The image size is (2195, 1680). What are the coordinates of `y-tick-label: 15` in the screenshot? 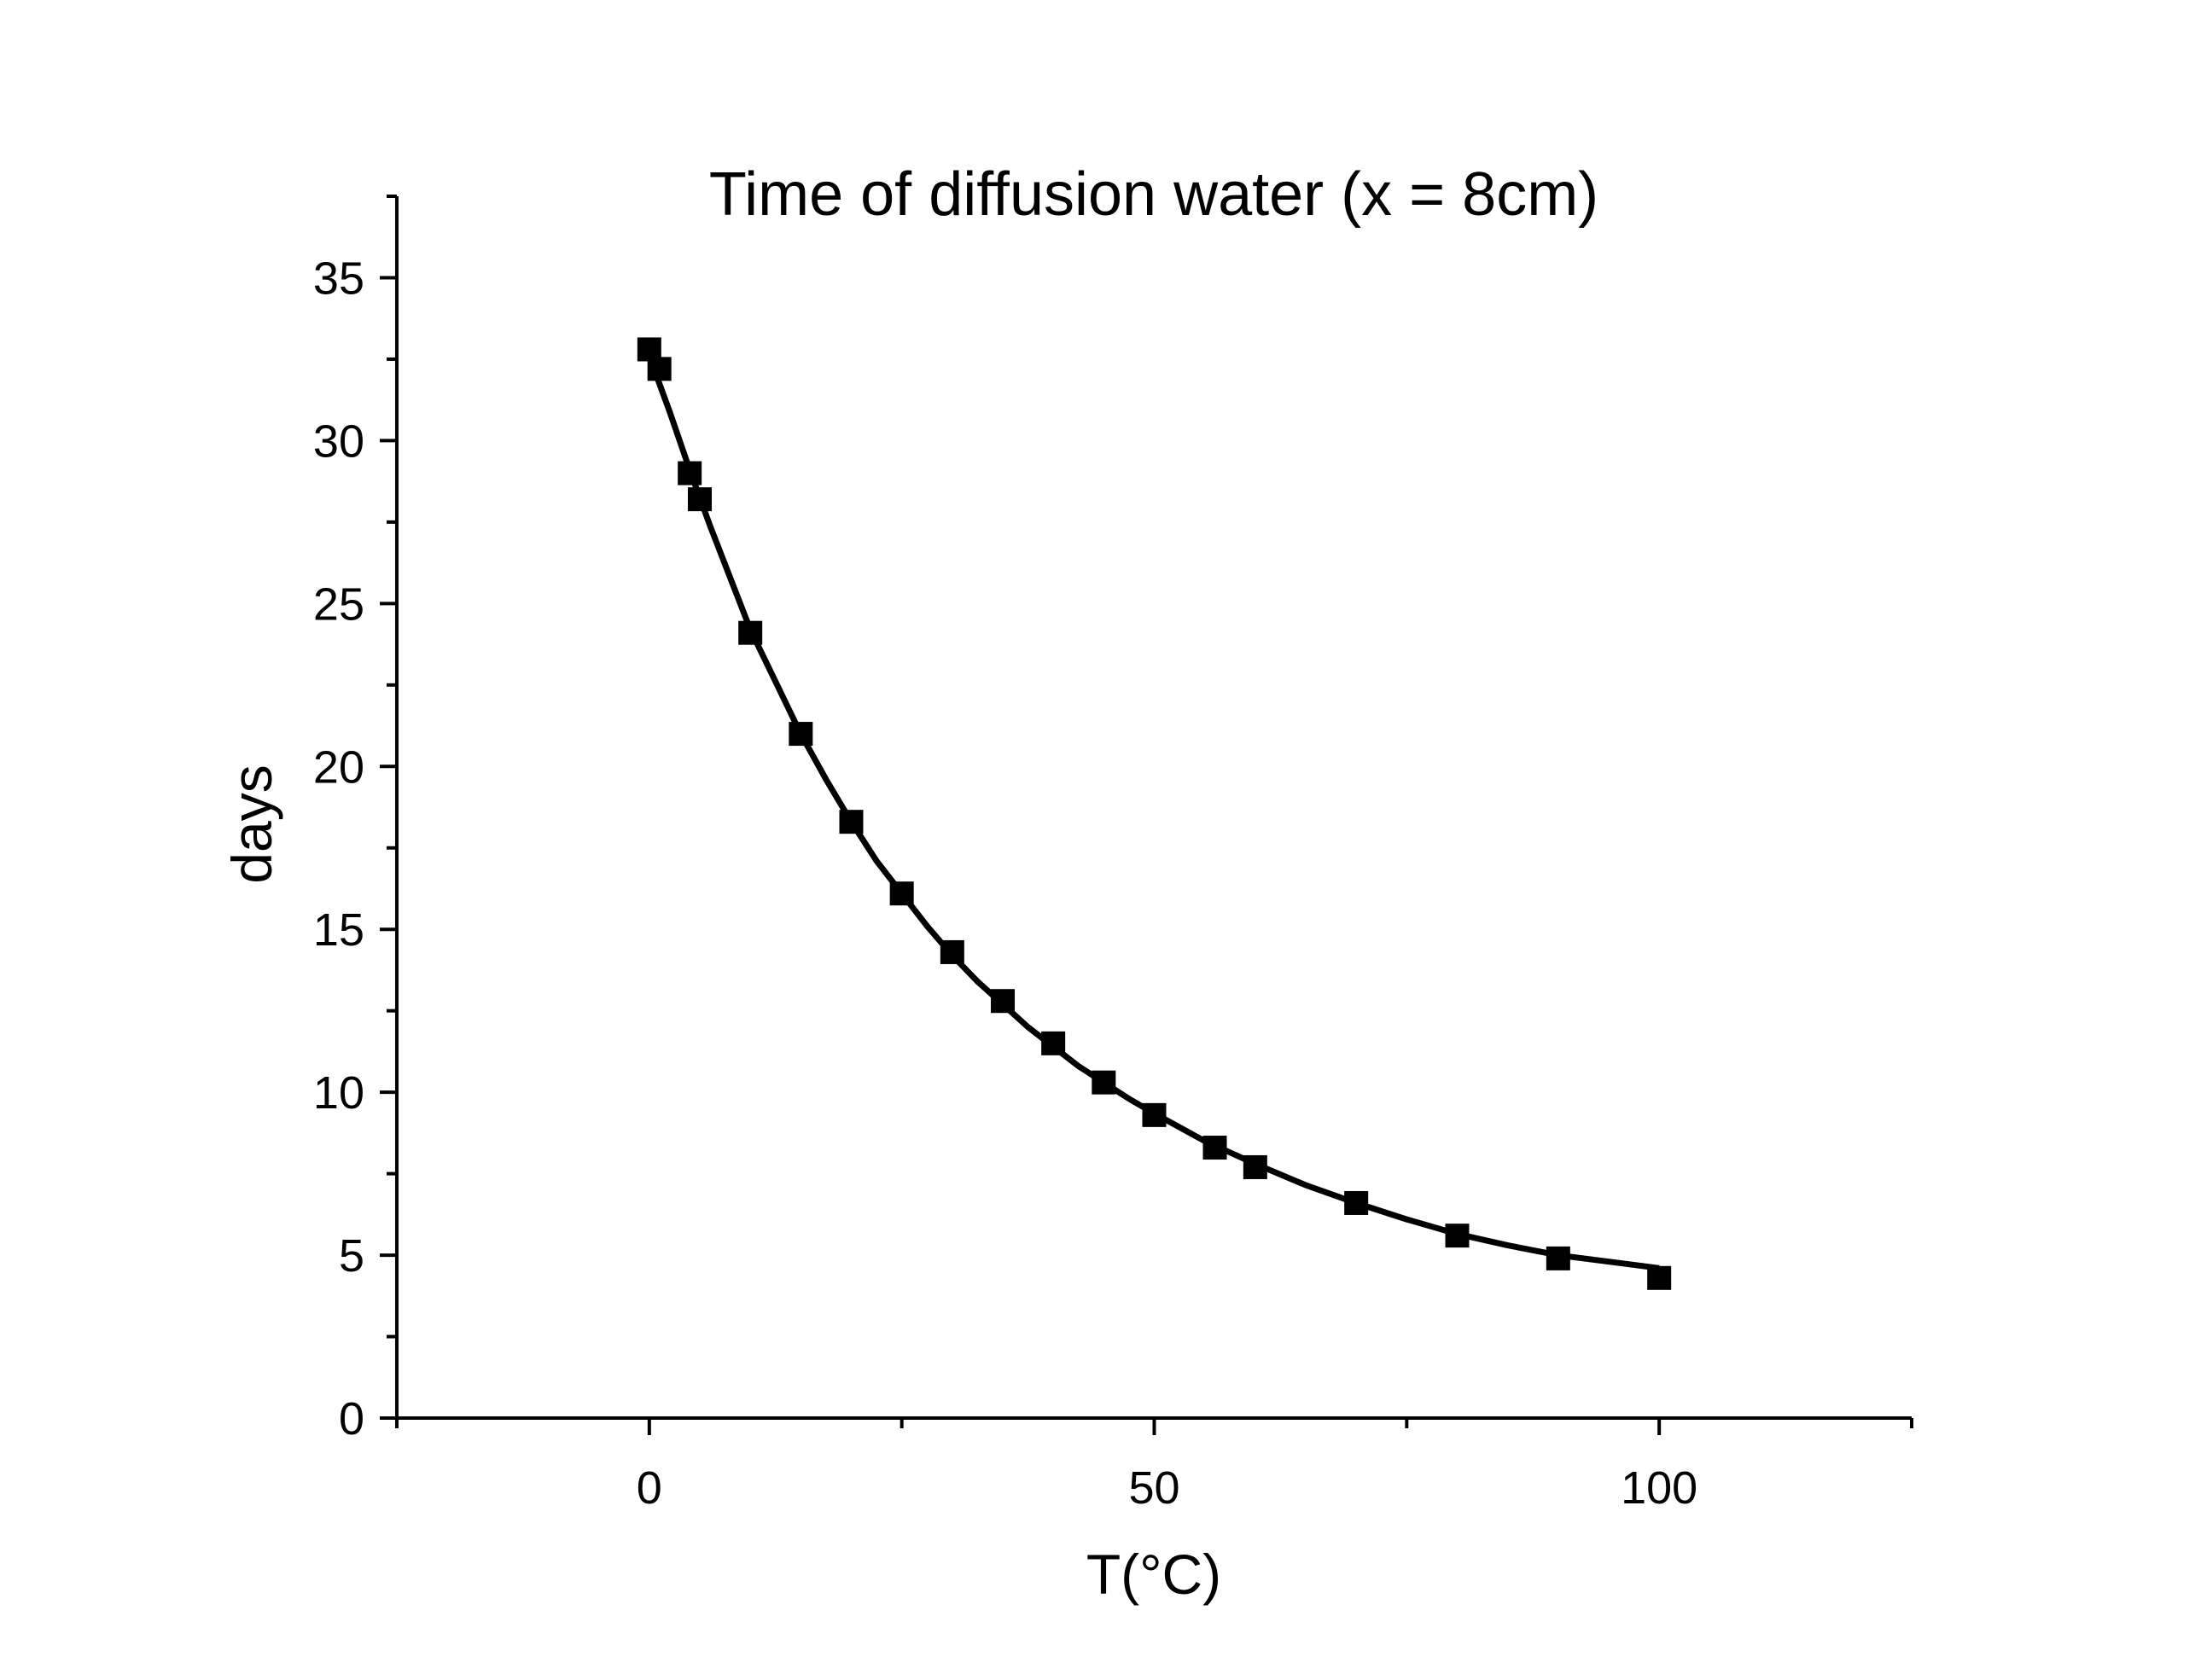 It's located at (338, 930).